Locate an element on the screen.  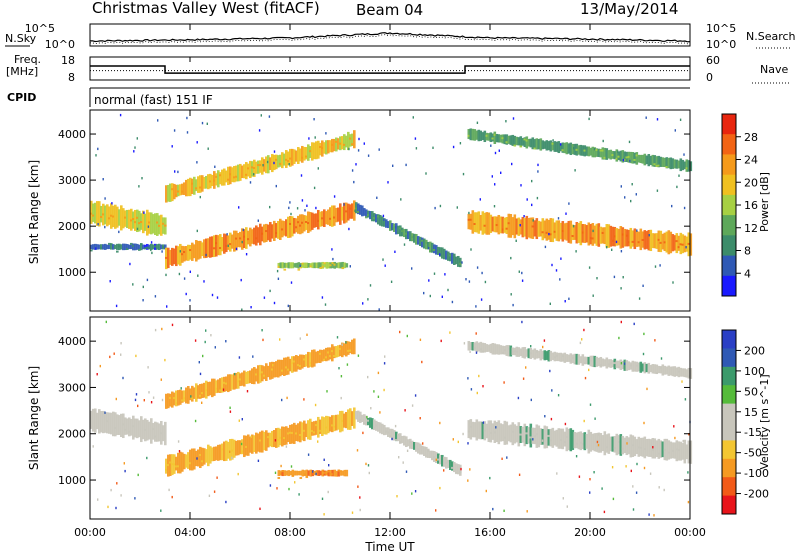
band-1-core is located at coordinates (296, 433).